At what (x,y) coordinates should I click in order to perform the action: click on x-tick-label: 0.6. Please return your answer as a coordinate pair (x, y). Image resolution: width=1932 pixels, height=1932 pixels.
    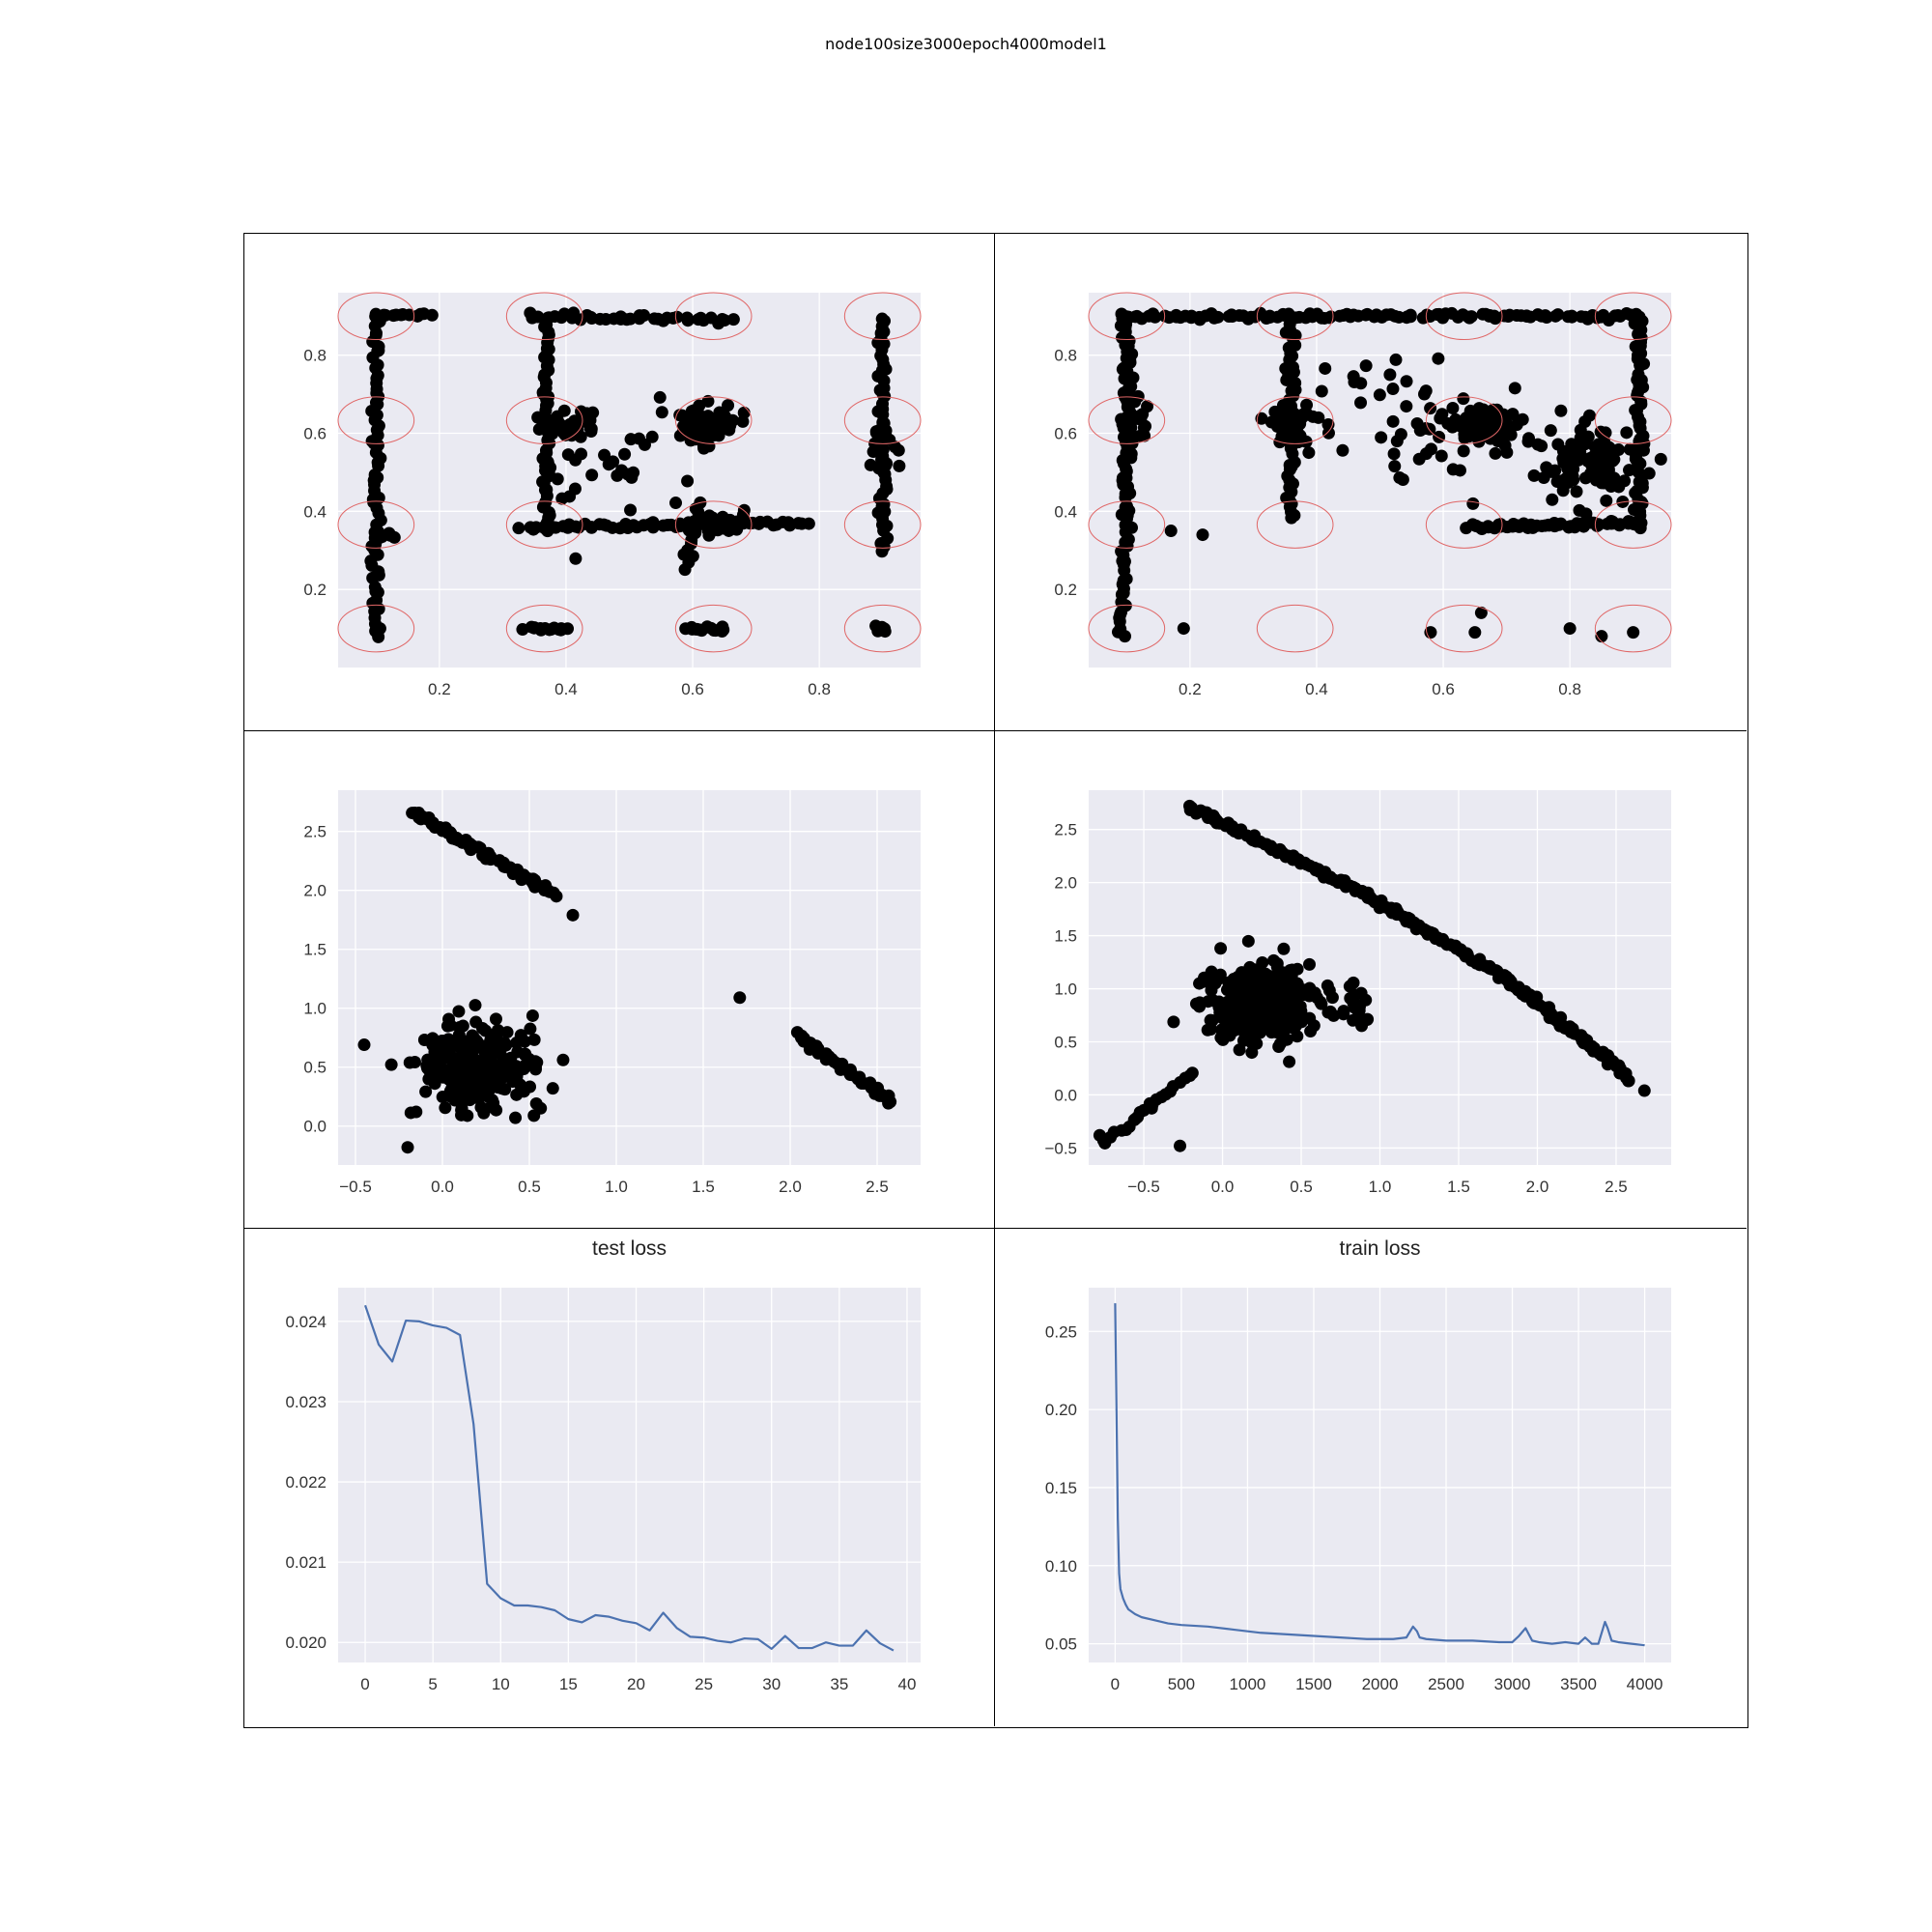
    Looking at the image, I should click on (692, 689).